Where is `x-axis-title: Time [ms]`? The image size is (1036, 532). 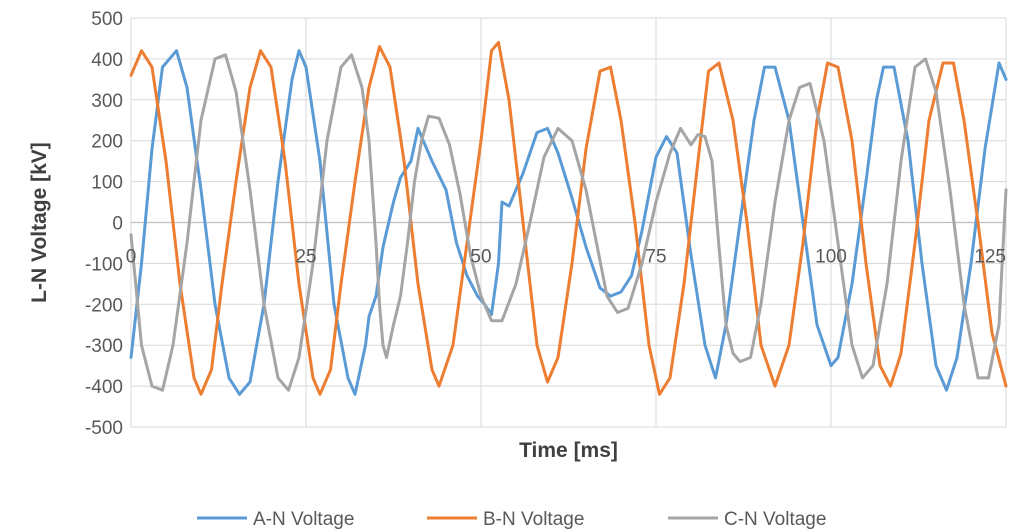 x-axis-title: Time [ms] is located at coordinates (568, 450).